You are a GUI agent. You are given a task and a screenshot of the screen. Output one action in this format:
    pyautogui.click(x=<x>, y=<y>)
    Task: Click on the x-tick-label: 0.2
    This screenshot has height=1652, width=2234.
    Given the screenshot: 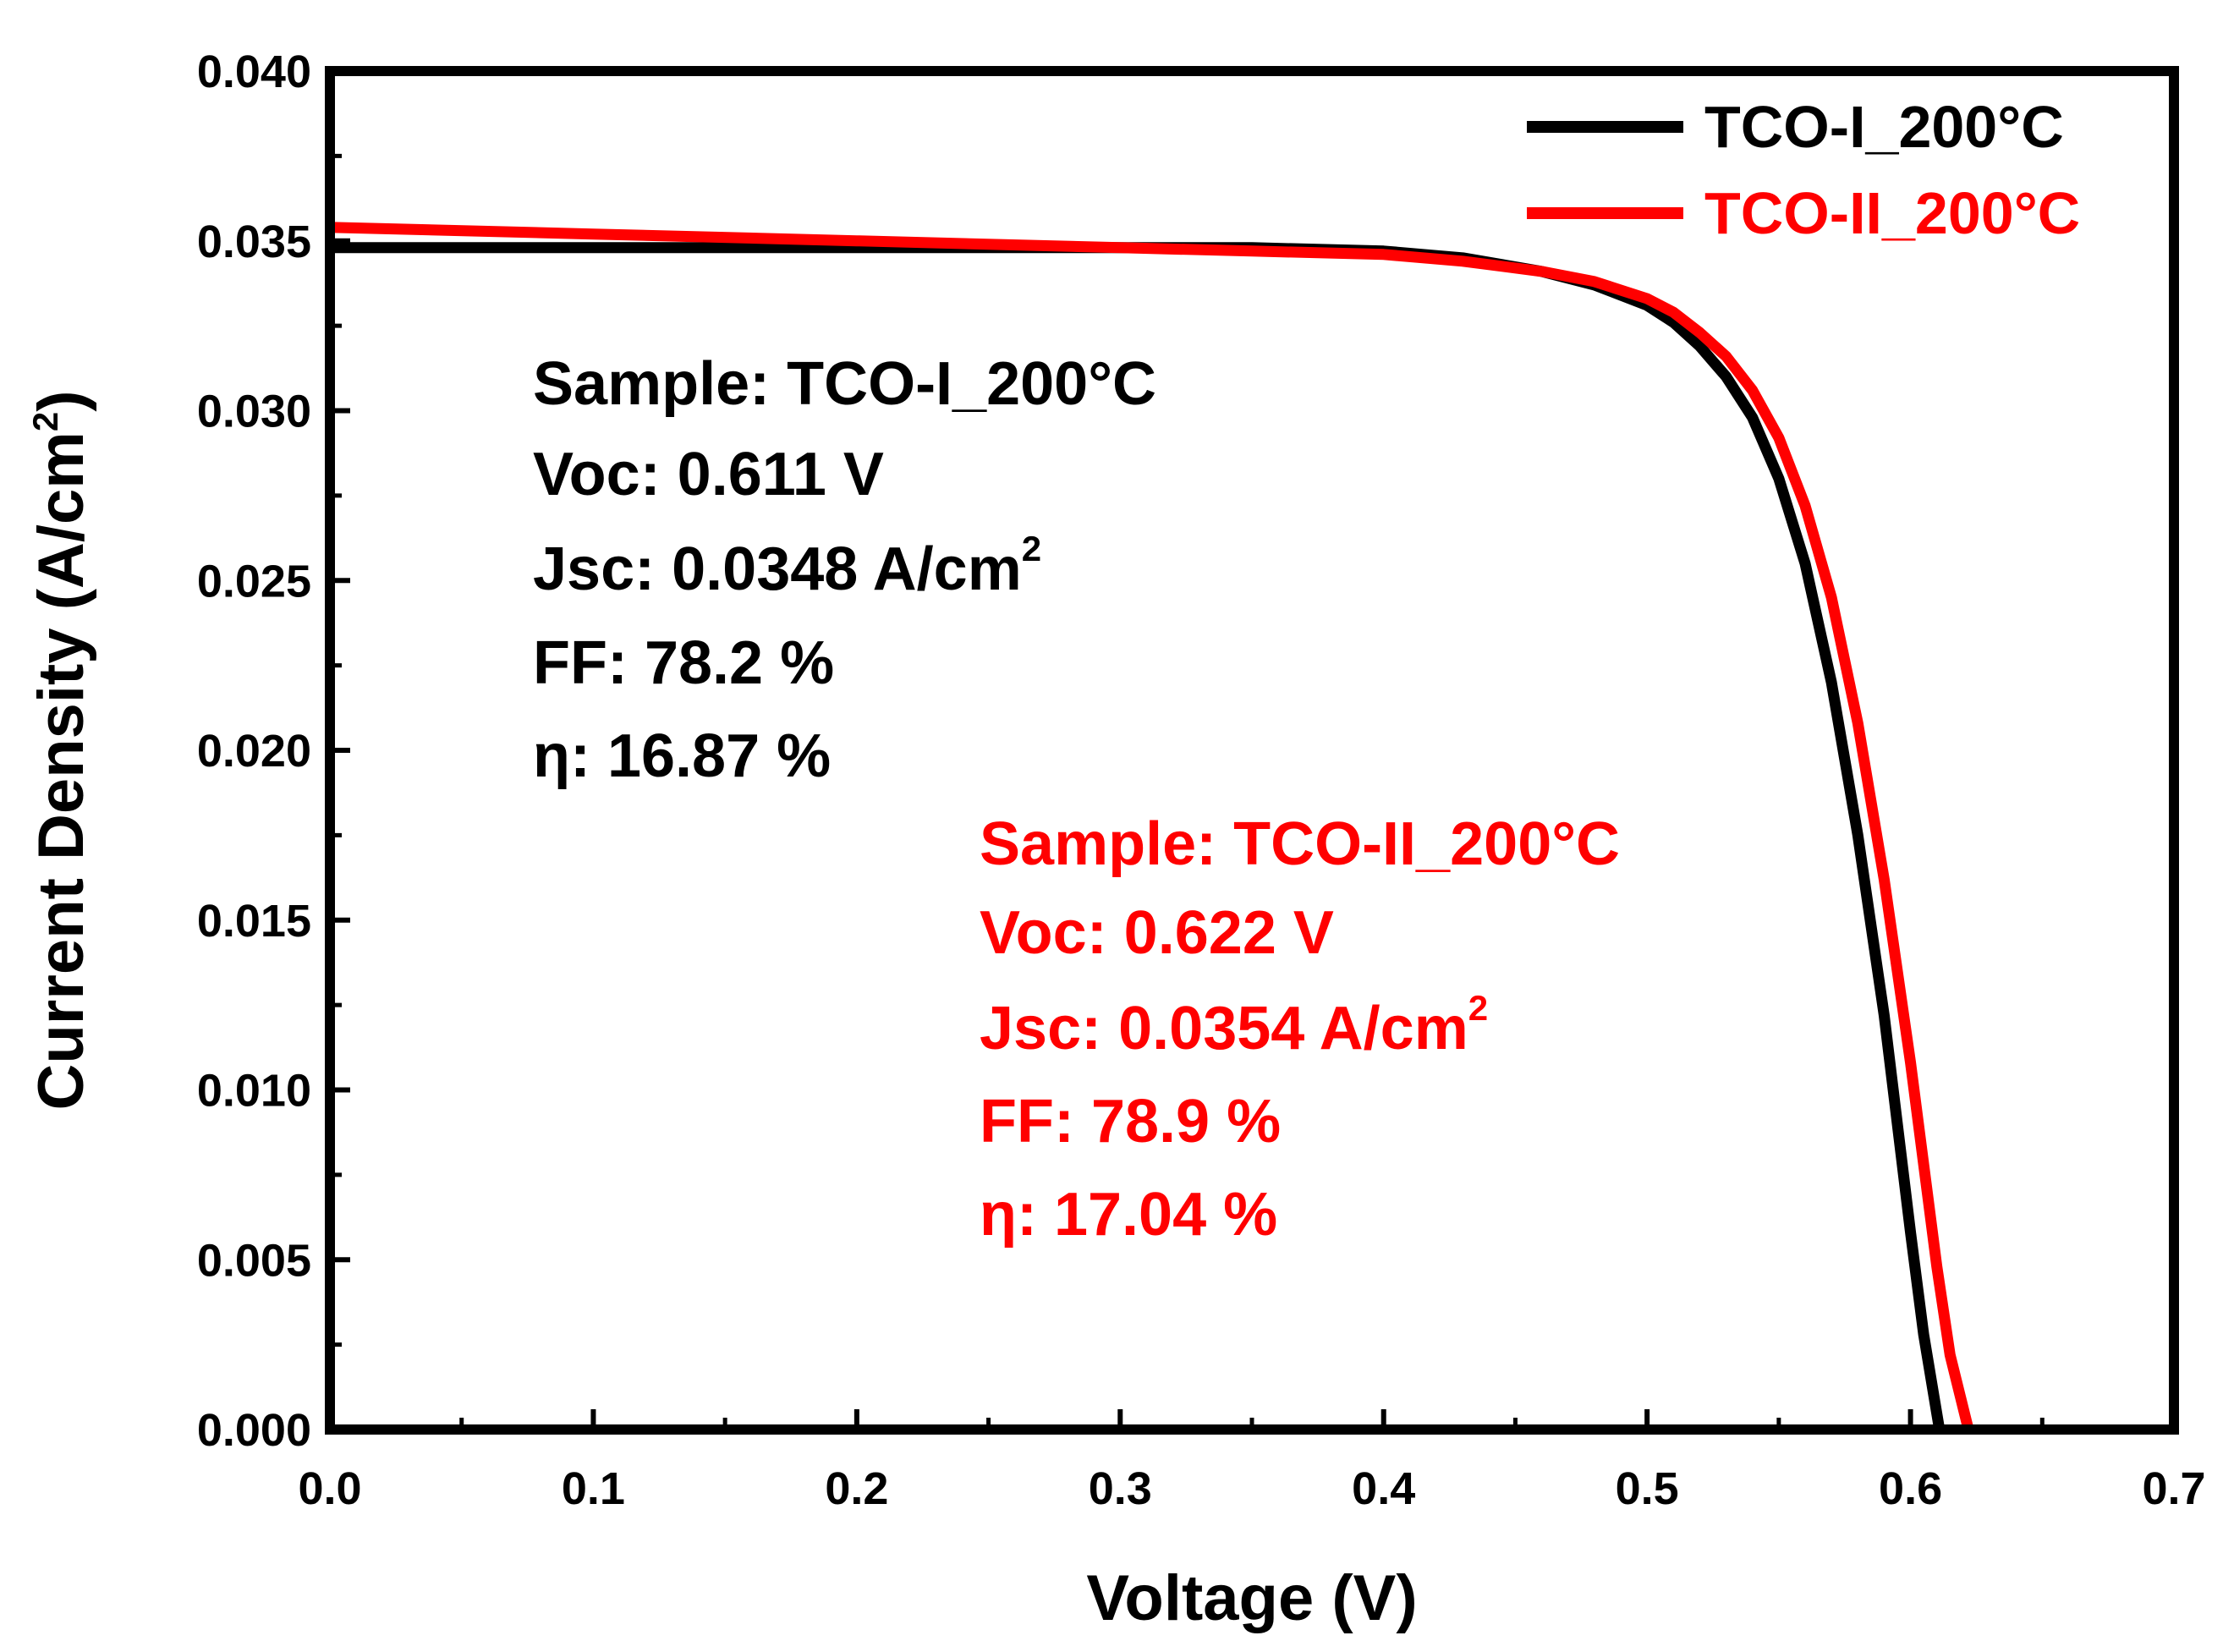 What is the action you would take?
    pyautogui.click(x=856, y=1488)
    